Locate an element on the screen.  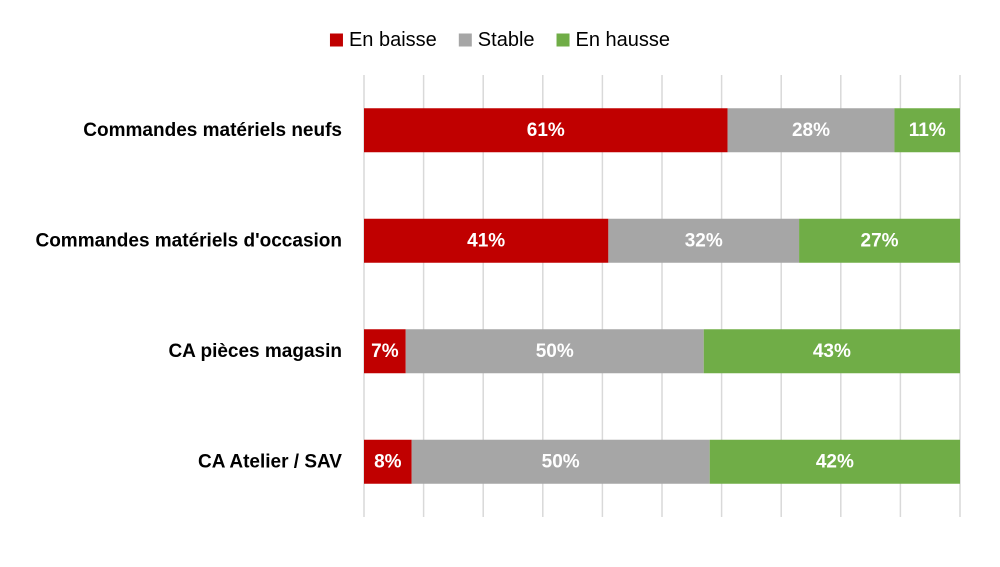
data-label: 61% is located at coordinates (546, 130).